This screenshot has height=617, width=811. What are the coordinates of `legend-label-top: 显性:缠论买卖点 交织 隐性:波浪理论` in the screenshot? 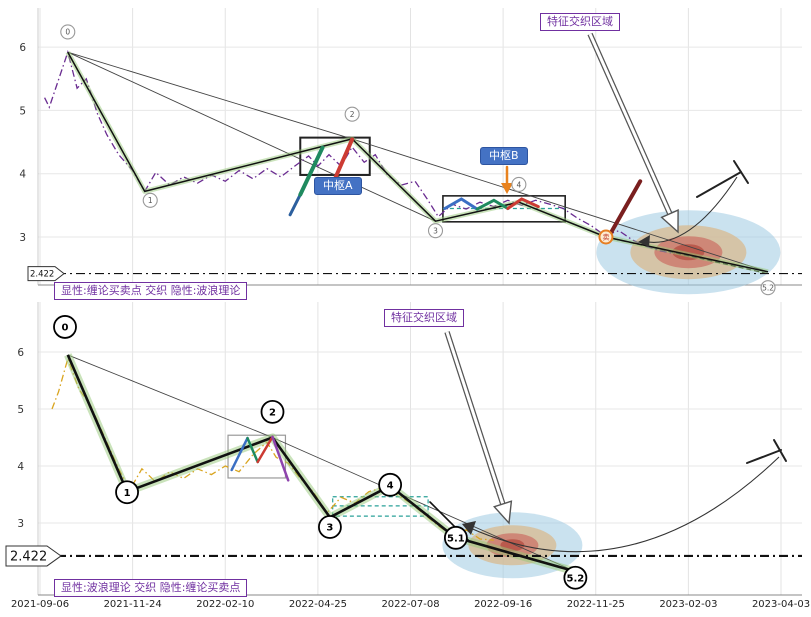 It's located at (151, 291).